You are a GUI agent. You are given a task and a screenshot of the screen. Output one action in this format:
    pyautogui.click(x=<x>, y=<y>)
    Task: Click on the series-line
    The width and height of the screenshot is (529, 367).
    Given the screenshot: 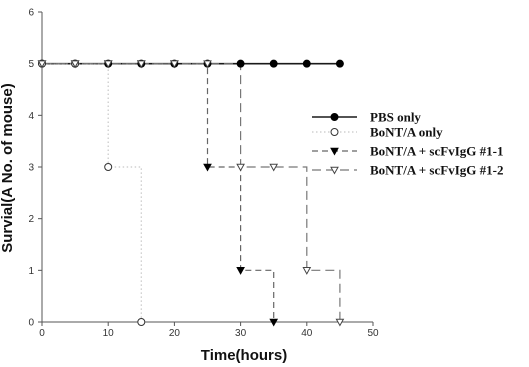 What is the action you would take?
    pyautogui.click(x=92, y=192)
    